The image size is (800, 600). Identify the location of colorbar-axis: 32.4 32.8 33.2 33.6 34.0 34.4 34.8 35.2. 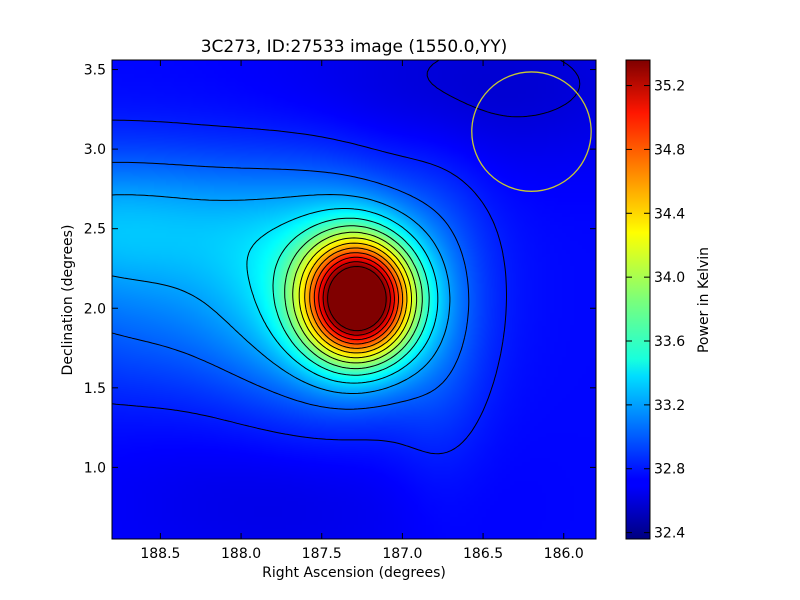
(655, 310).